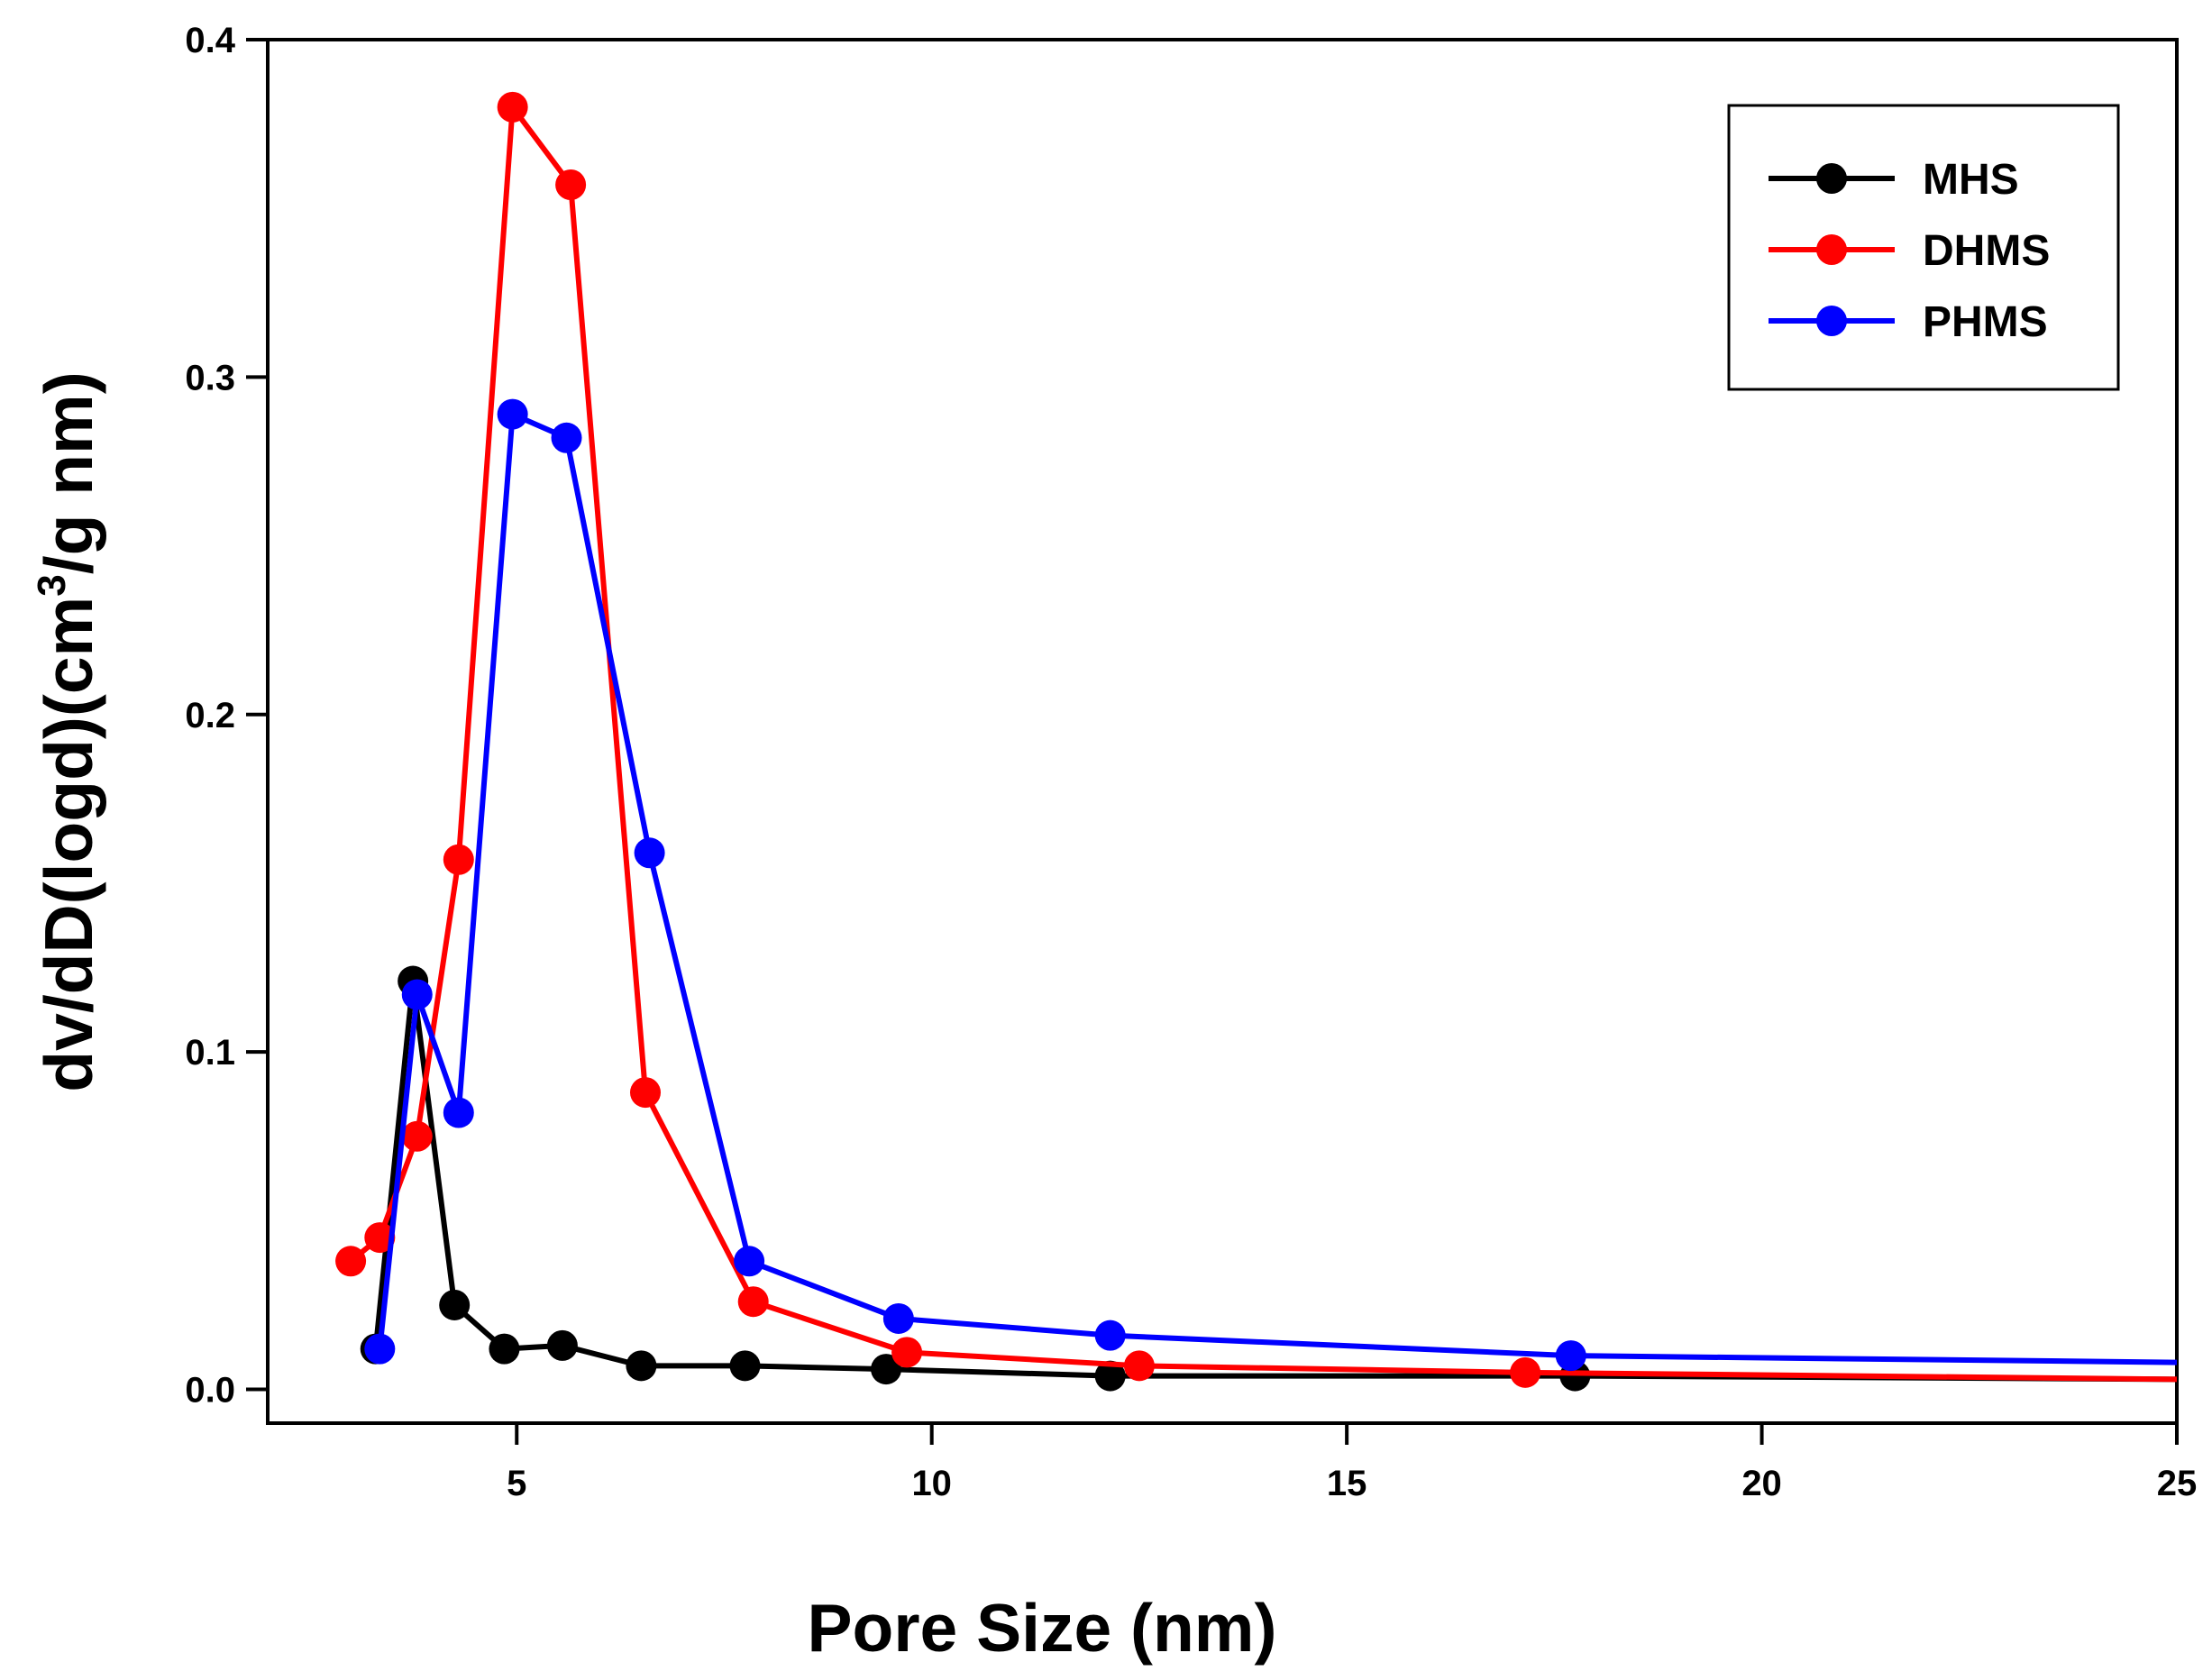 Image resolution: width=2212 pixels, height=1671 pixels. Describe the element at coordinates (1986, 251) in the screenshot. I see `legend-label: DHMS` at that location.